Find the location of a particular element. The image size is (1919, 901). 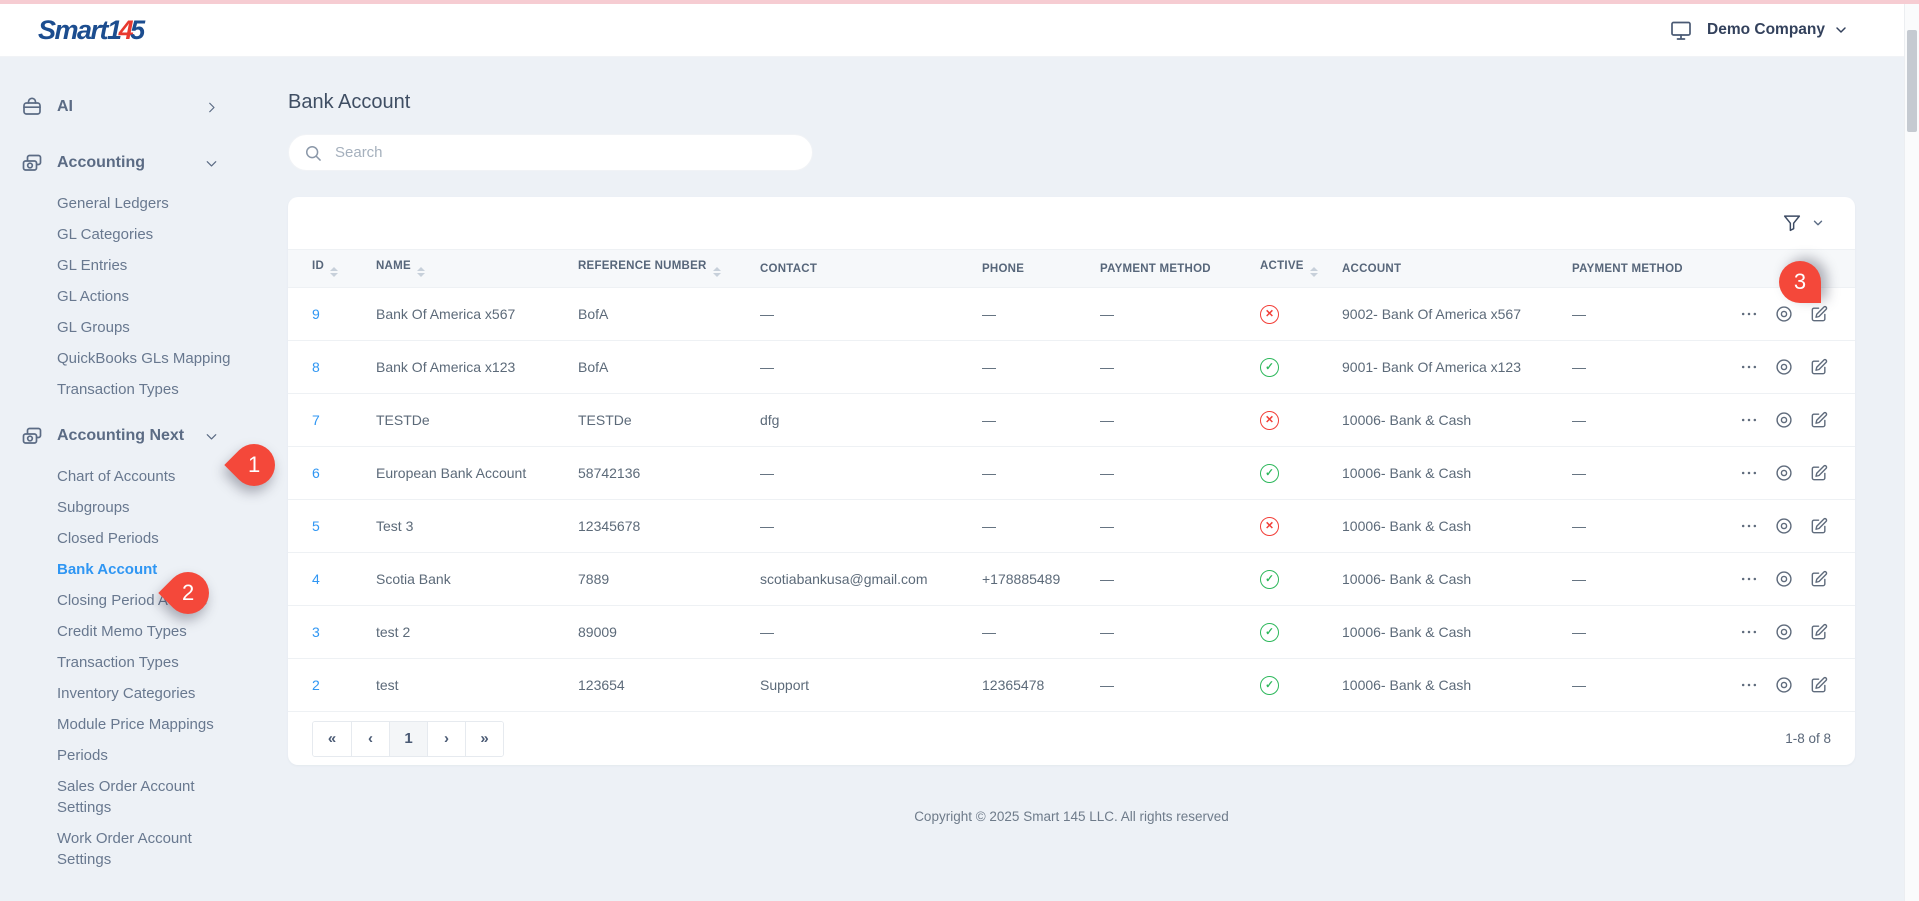

column-header-reference: REFERENCE NUMBER is located at coordinates (659, 268).